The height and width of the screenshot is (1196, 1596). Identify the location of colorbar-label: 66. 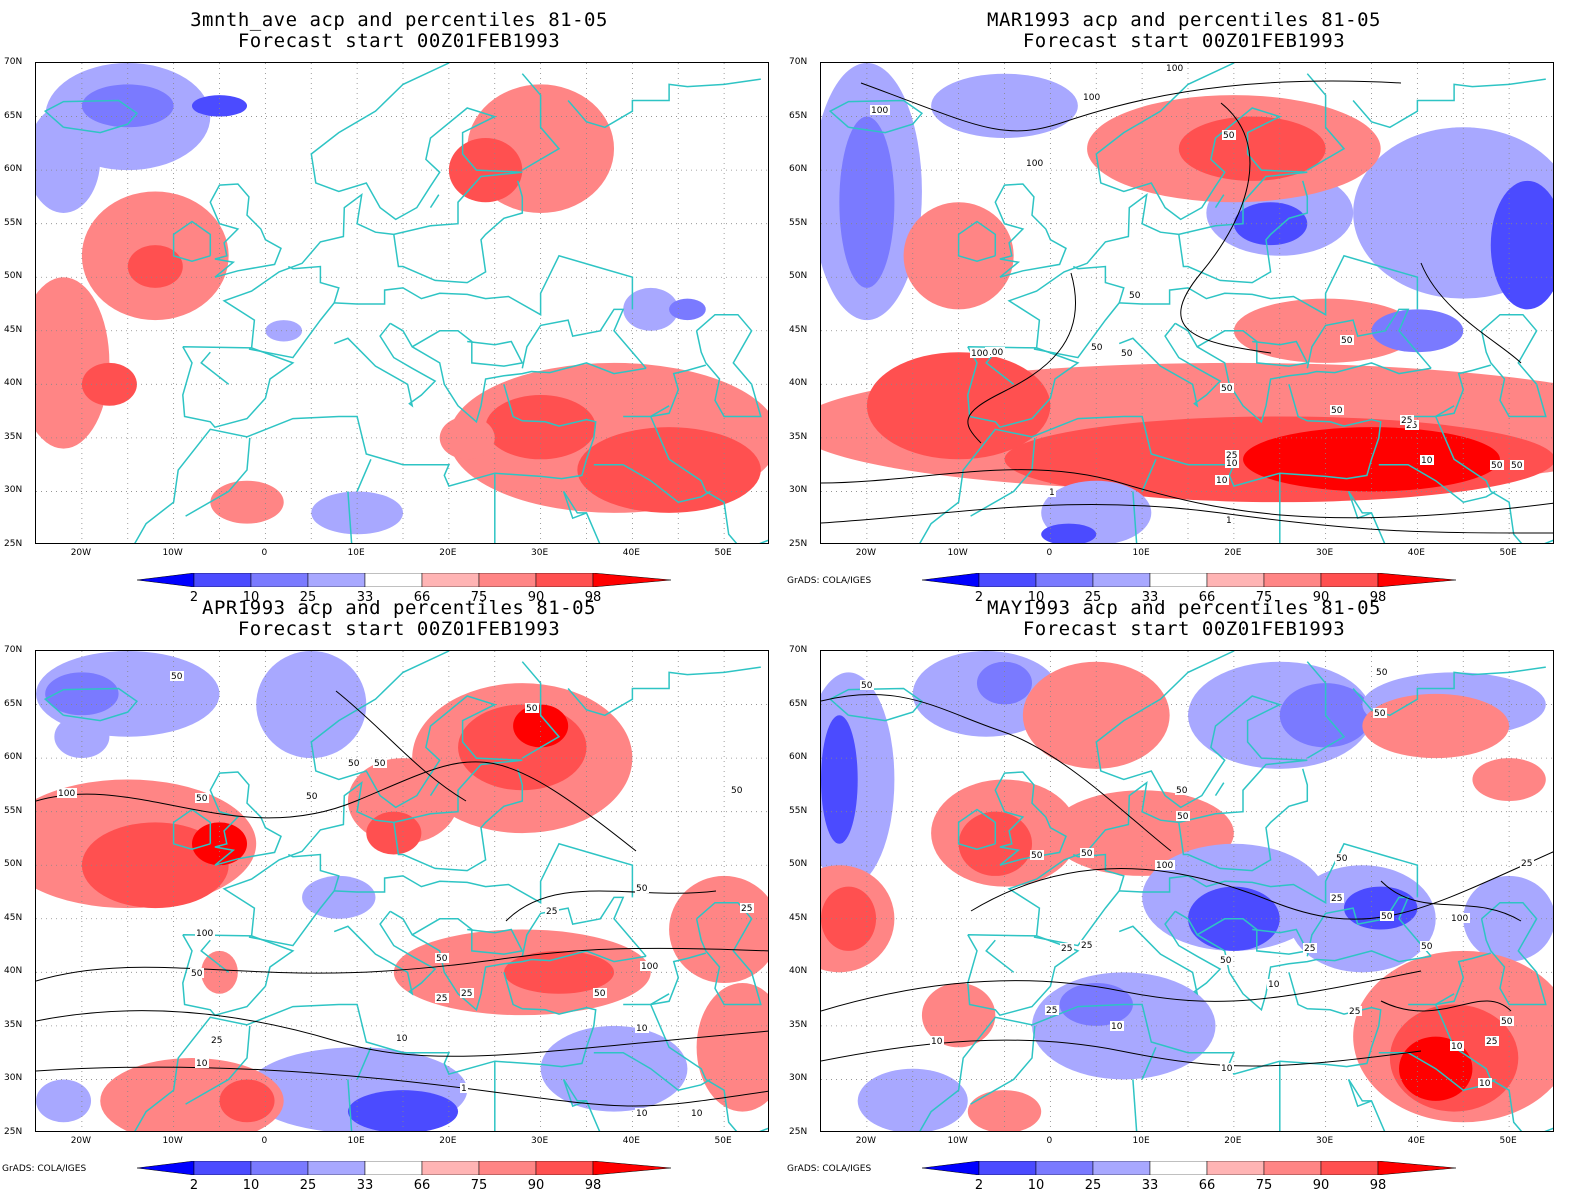
(422, 1185).